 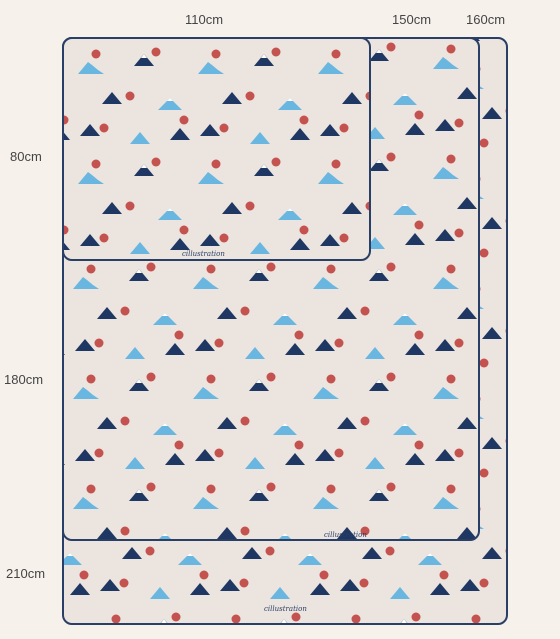 I want to click on height-210-label: 210cm, so click(x=26, y=573).